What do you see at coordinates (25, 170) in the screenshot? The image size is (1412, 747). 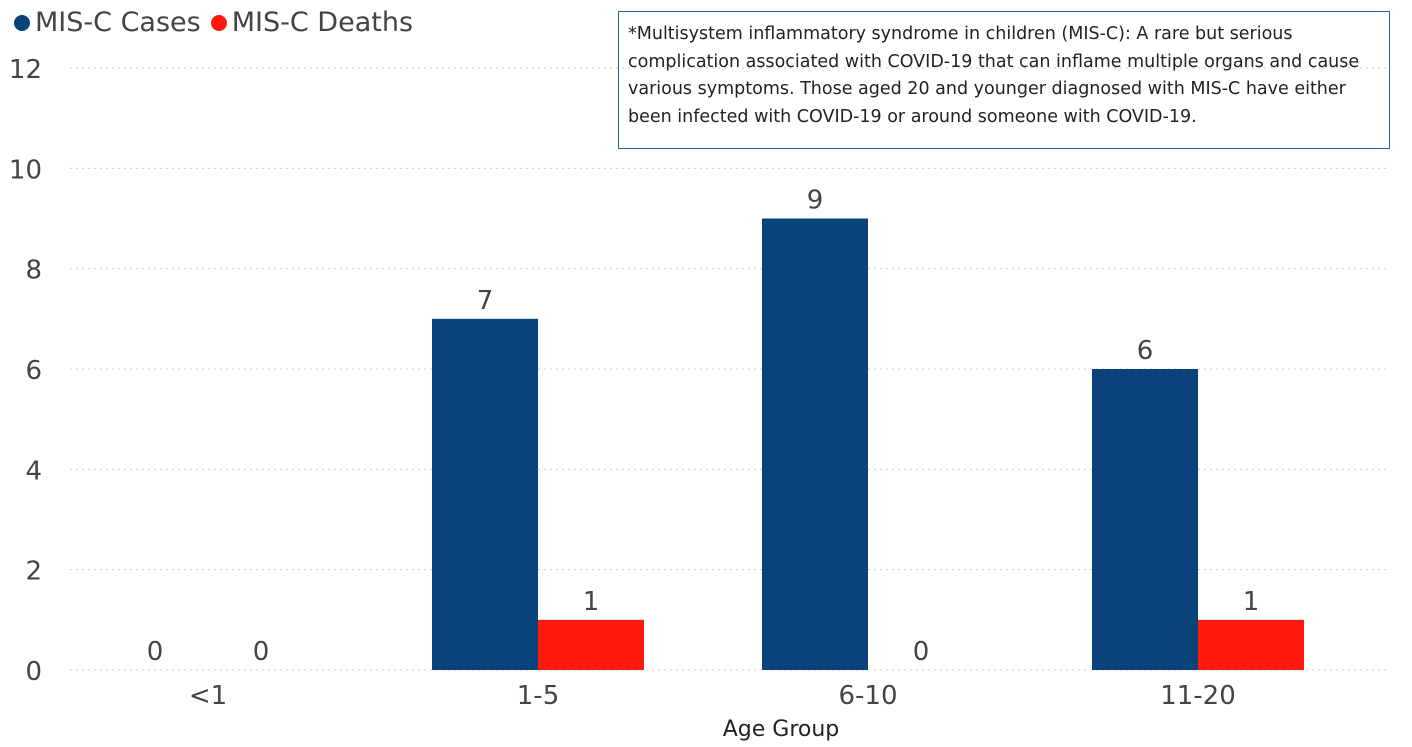 I see `y-tick-label: 10` at bounding box center [25, 170].